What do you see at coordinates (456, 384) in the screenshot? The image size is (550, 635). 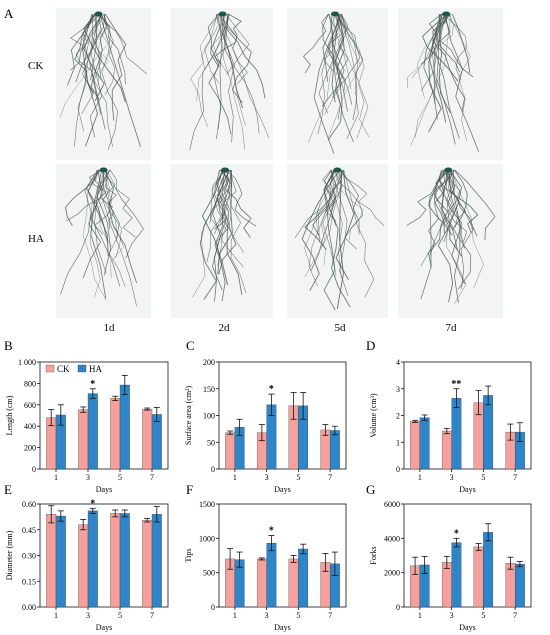 I see `significance-marker: **` at bounding box center [456, 384].